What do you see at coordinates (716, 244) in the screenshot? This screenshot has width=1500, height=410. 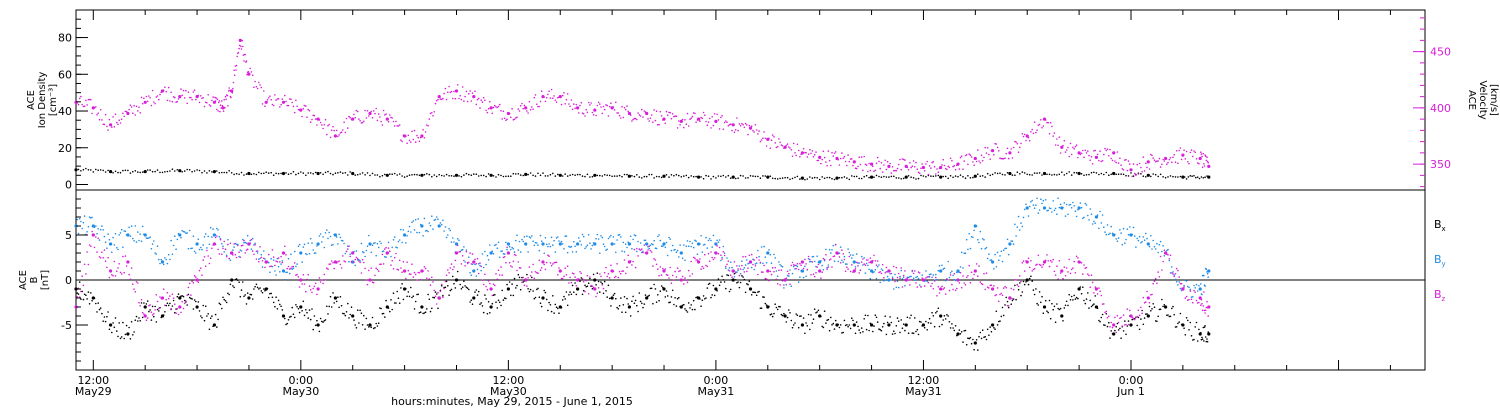 I see `by-point` at bounding box center [716, 244].